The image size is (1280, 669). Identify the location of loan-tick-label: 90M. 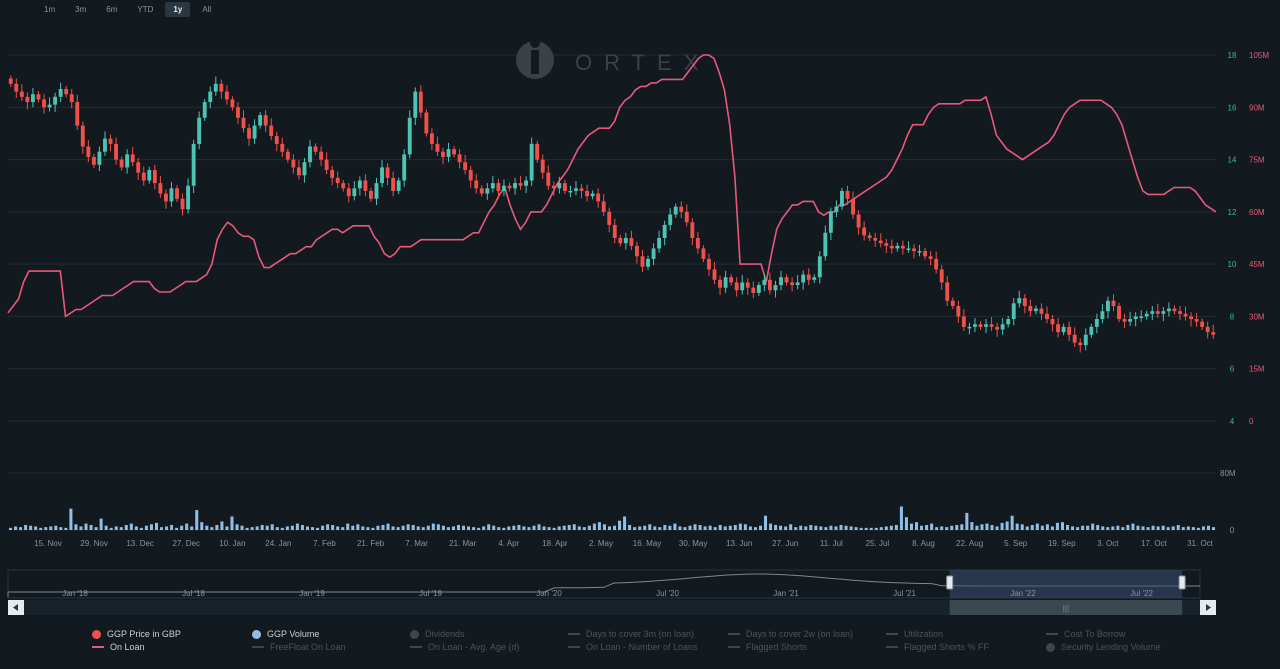
(1257, 107).